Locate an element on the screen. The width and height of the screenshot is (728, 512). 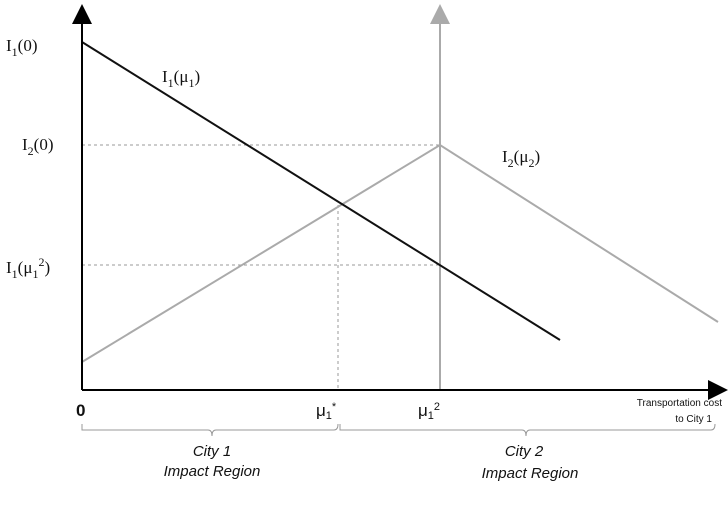
label-i2-0: I2(0) is located at coordinates (38, 146).